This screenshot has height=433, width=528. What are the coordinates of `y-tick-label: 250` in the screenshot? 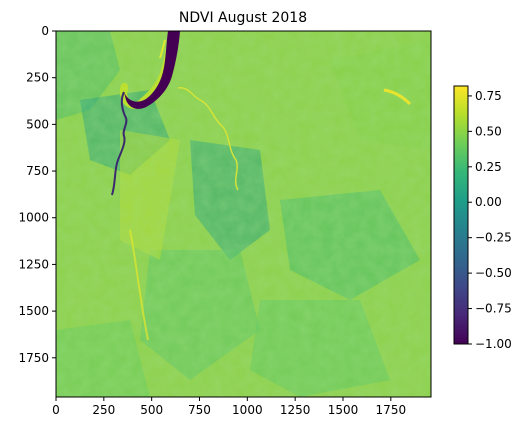 It's located at (37, 78).